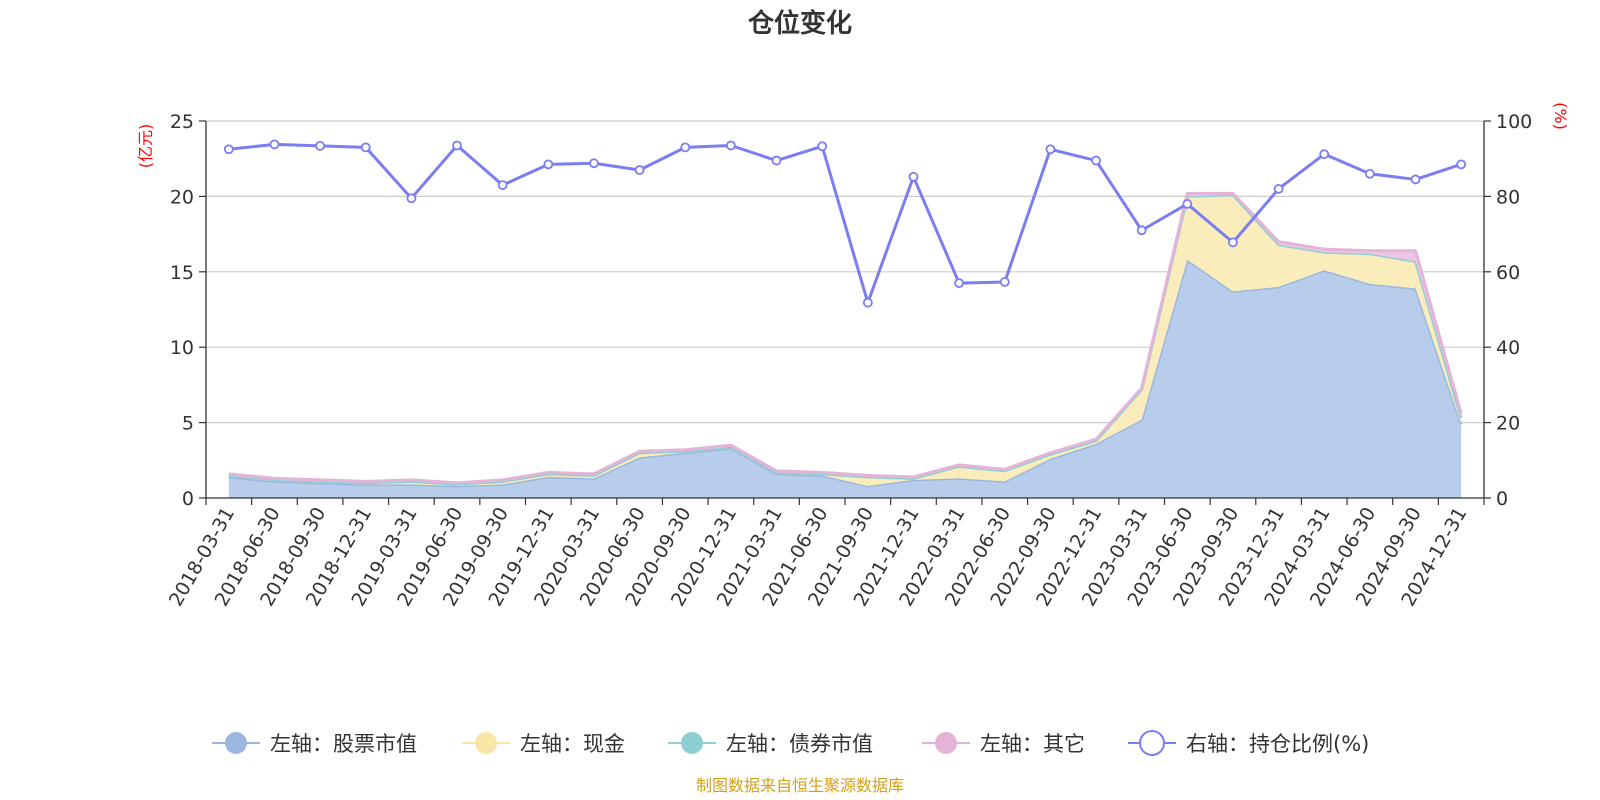  Describe the element at coordinates (1508, 273) in the screenshot. I see `right-axis-tick-label: 60` at that location.